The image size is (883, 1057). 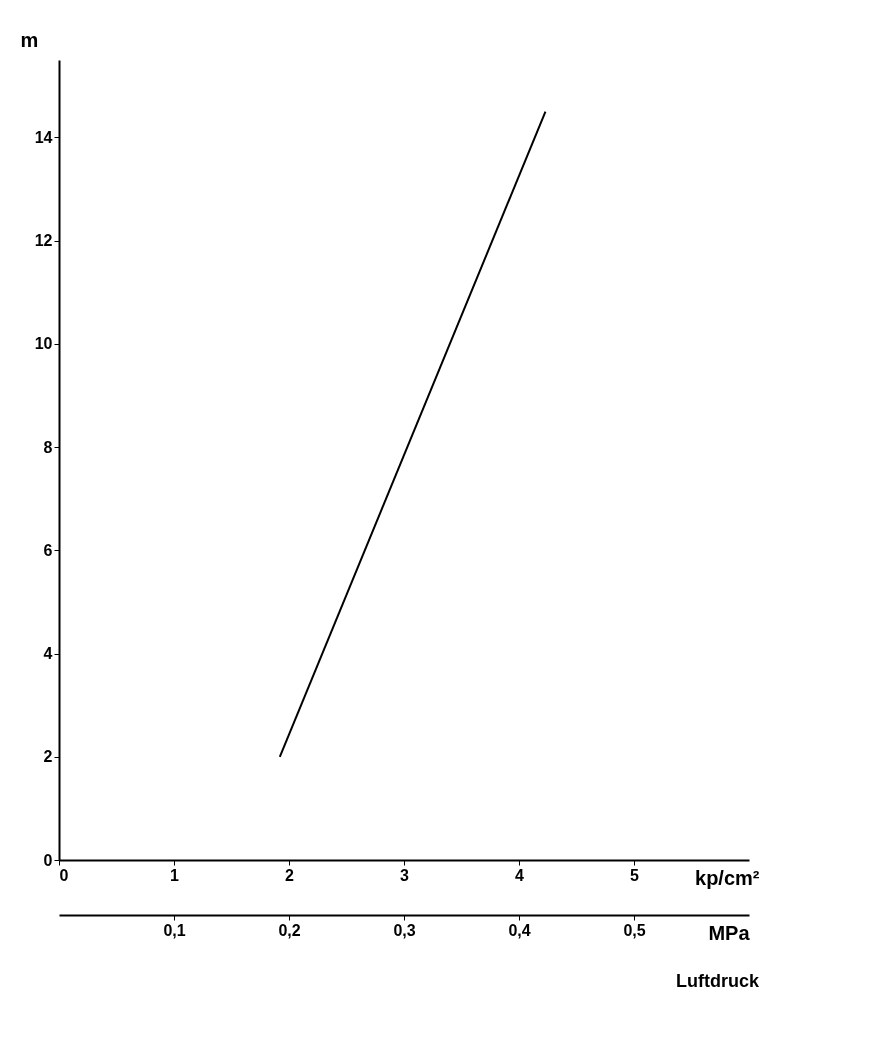 I want to click on y-tick-label: 2, so click(x=48, y=757).